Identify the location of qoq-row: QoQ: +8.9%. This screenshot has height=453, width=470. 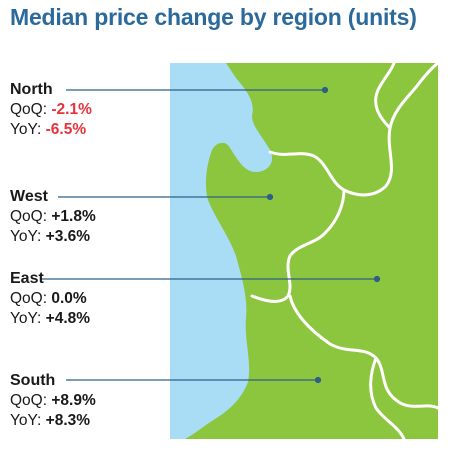
(53, 401).